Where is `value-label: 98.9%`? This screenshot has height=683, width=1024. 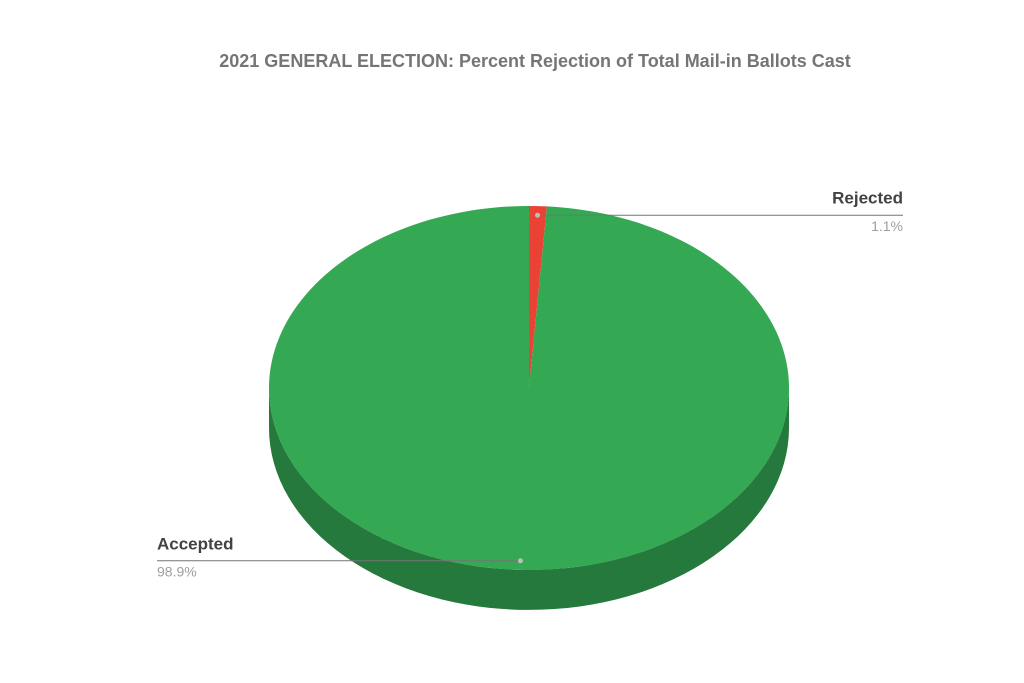
value-label: 98.9% is located at coordinates (177, 571).